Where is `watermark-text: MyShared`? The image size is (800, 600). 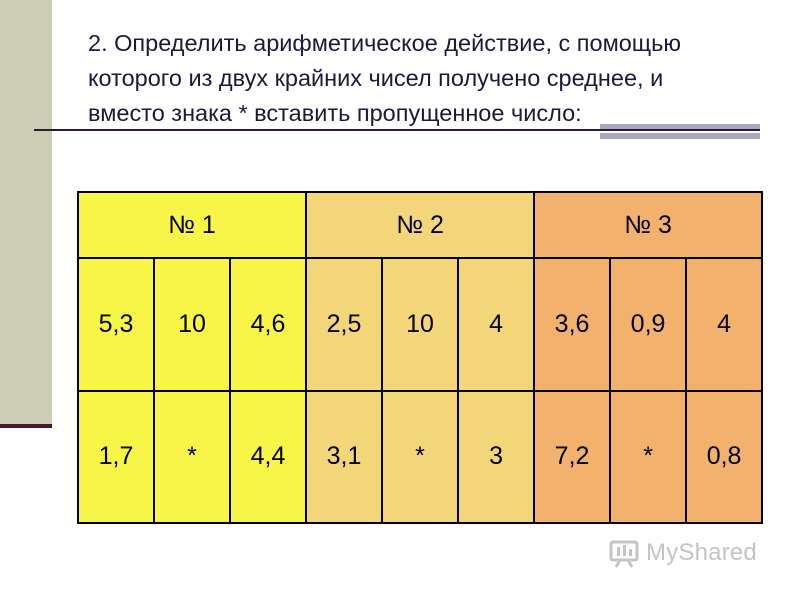
watermark-text: MyShared is located at coordinates (701, 552).